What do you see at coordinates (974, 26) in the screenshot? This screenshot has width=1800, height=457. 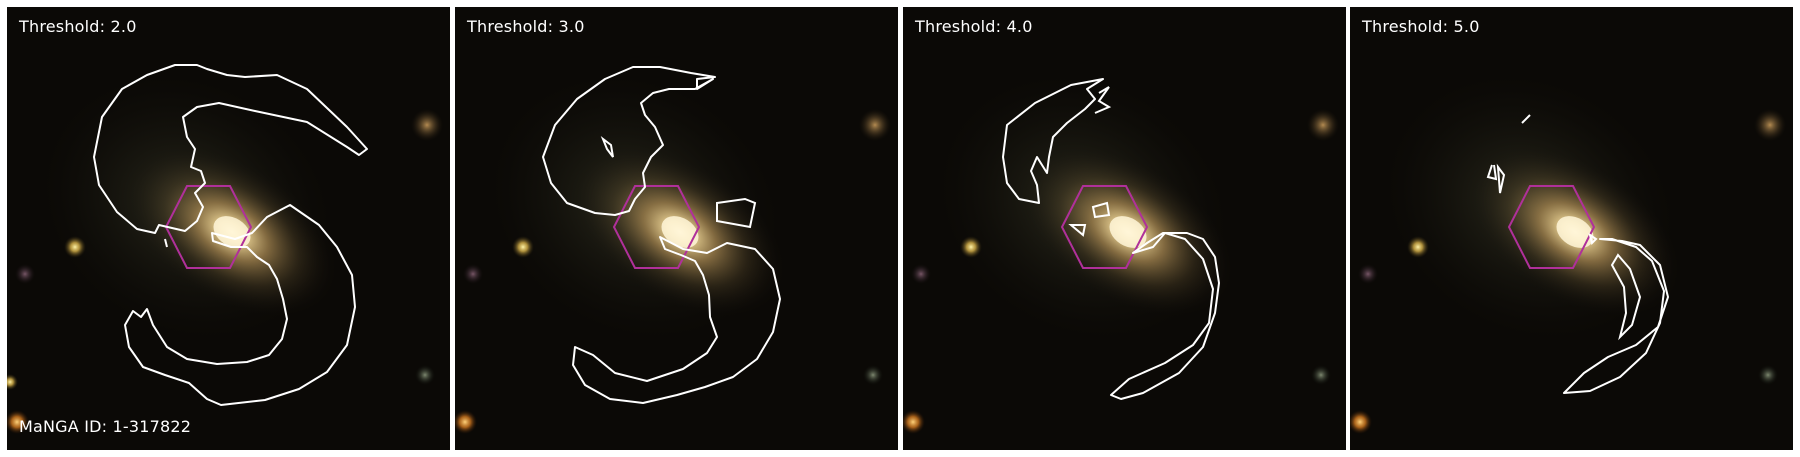 I see `panel-title: Threshold: 4.0` at bounding box center [974, 26].